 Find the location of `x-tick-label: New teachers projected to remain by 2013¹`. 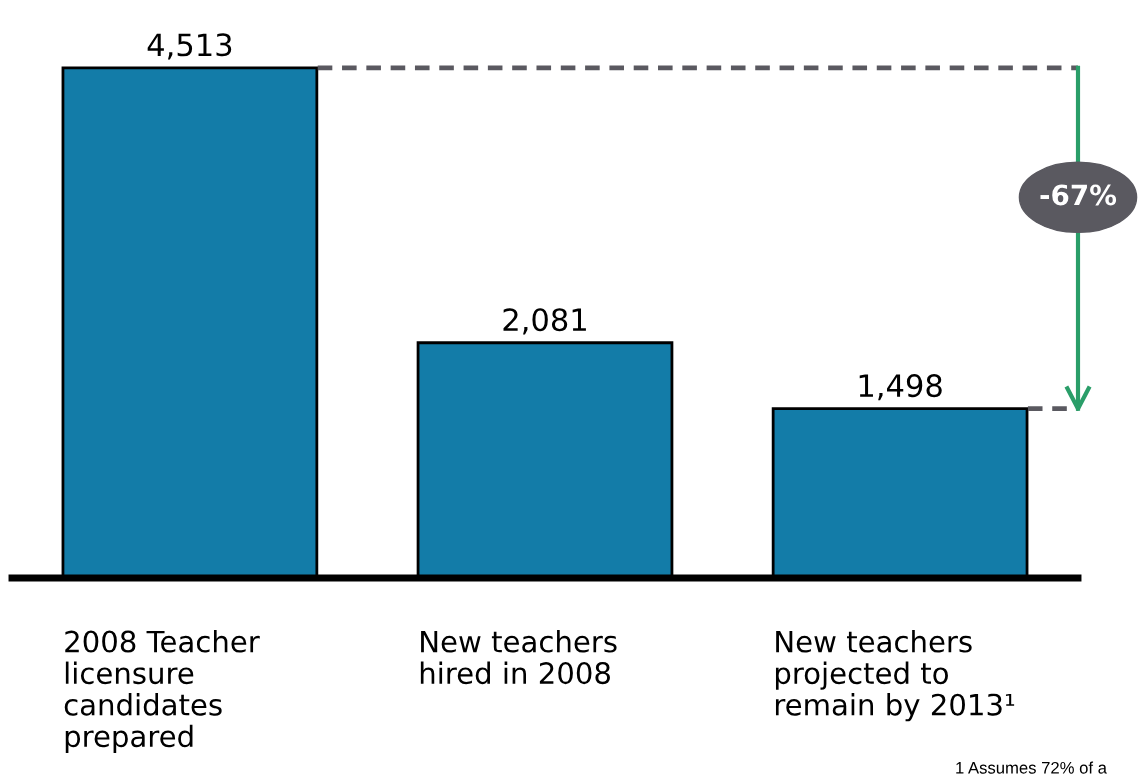

x-tick-label: New teachers projected to remain by 2013¹ is located at coordinates (895, 676).